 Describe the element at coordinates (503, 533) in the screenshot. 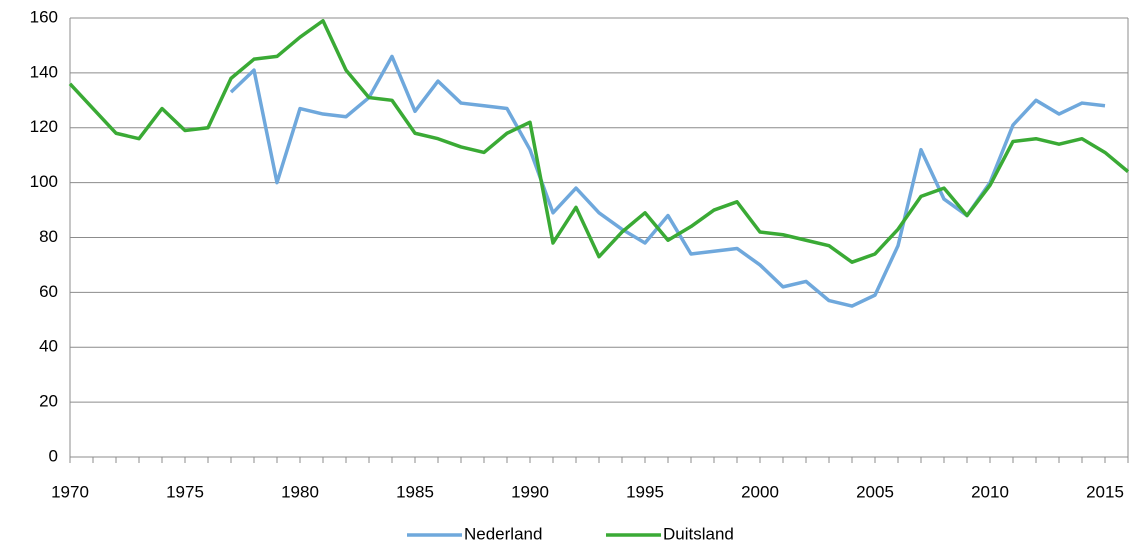

I see `legend-label: Nederland` at that location.